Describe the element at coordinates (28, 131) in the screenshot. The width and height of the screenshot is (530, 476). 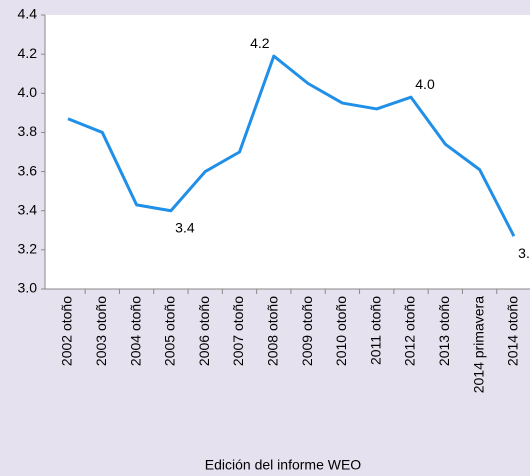
I see `y-tick-label: 3.8` at that location.